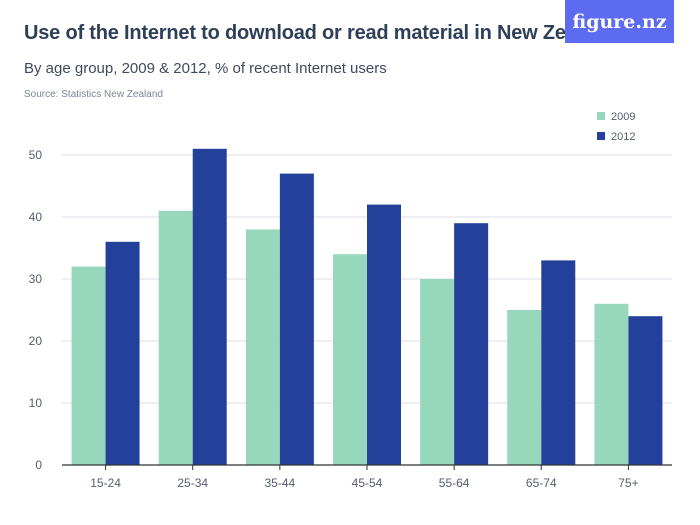 This screenshot has width=700, height=525. I want to click on y-tick-label: 50, so click(36, 155).